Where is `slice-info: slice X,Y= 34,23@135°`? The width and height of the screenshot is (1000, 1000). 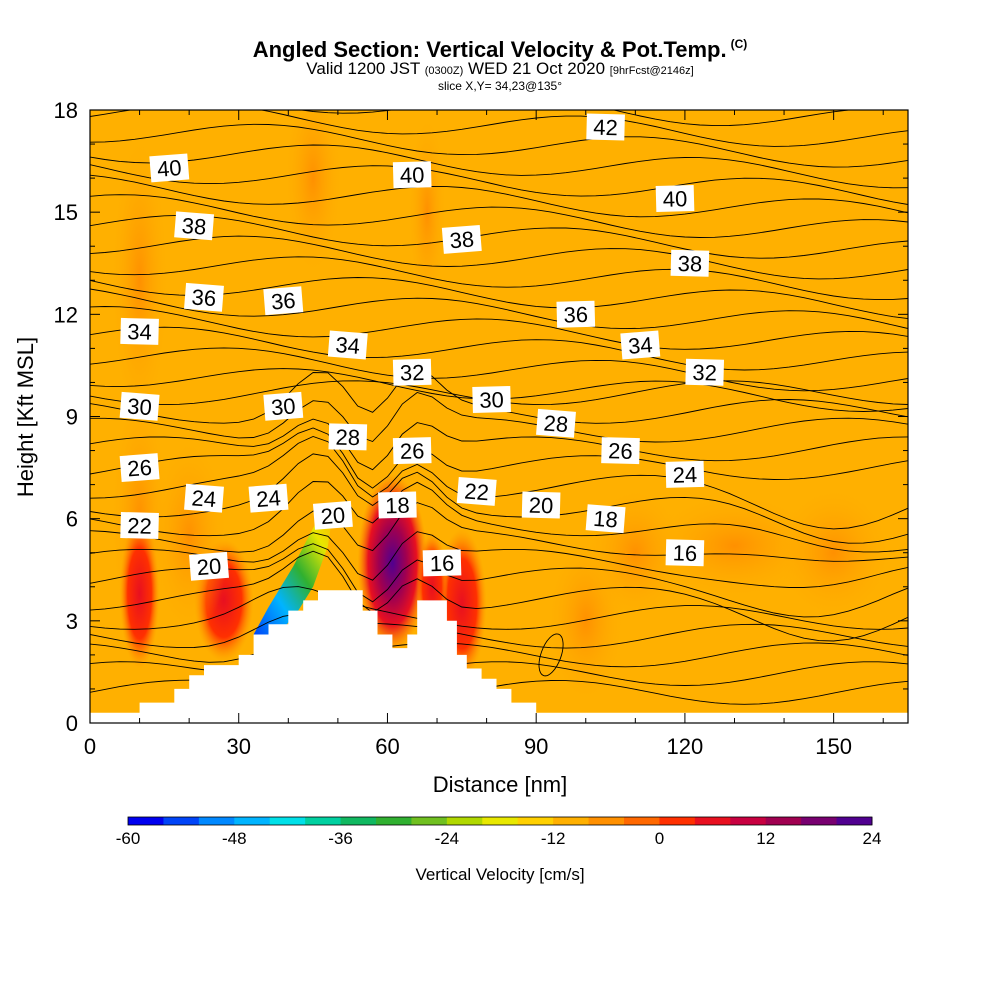 slice-info: slice X,Y= 34,23@135° is located at coordinates (500, 86).